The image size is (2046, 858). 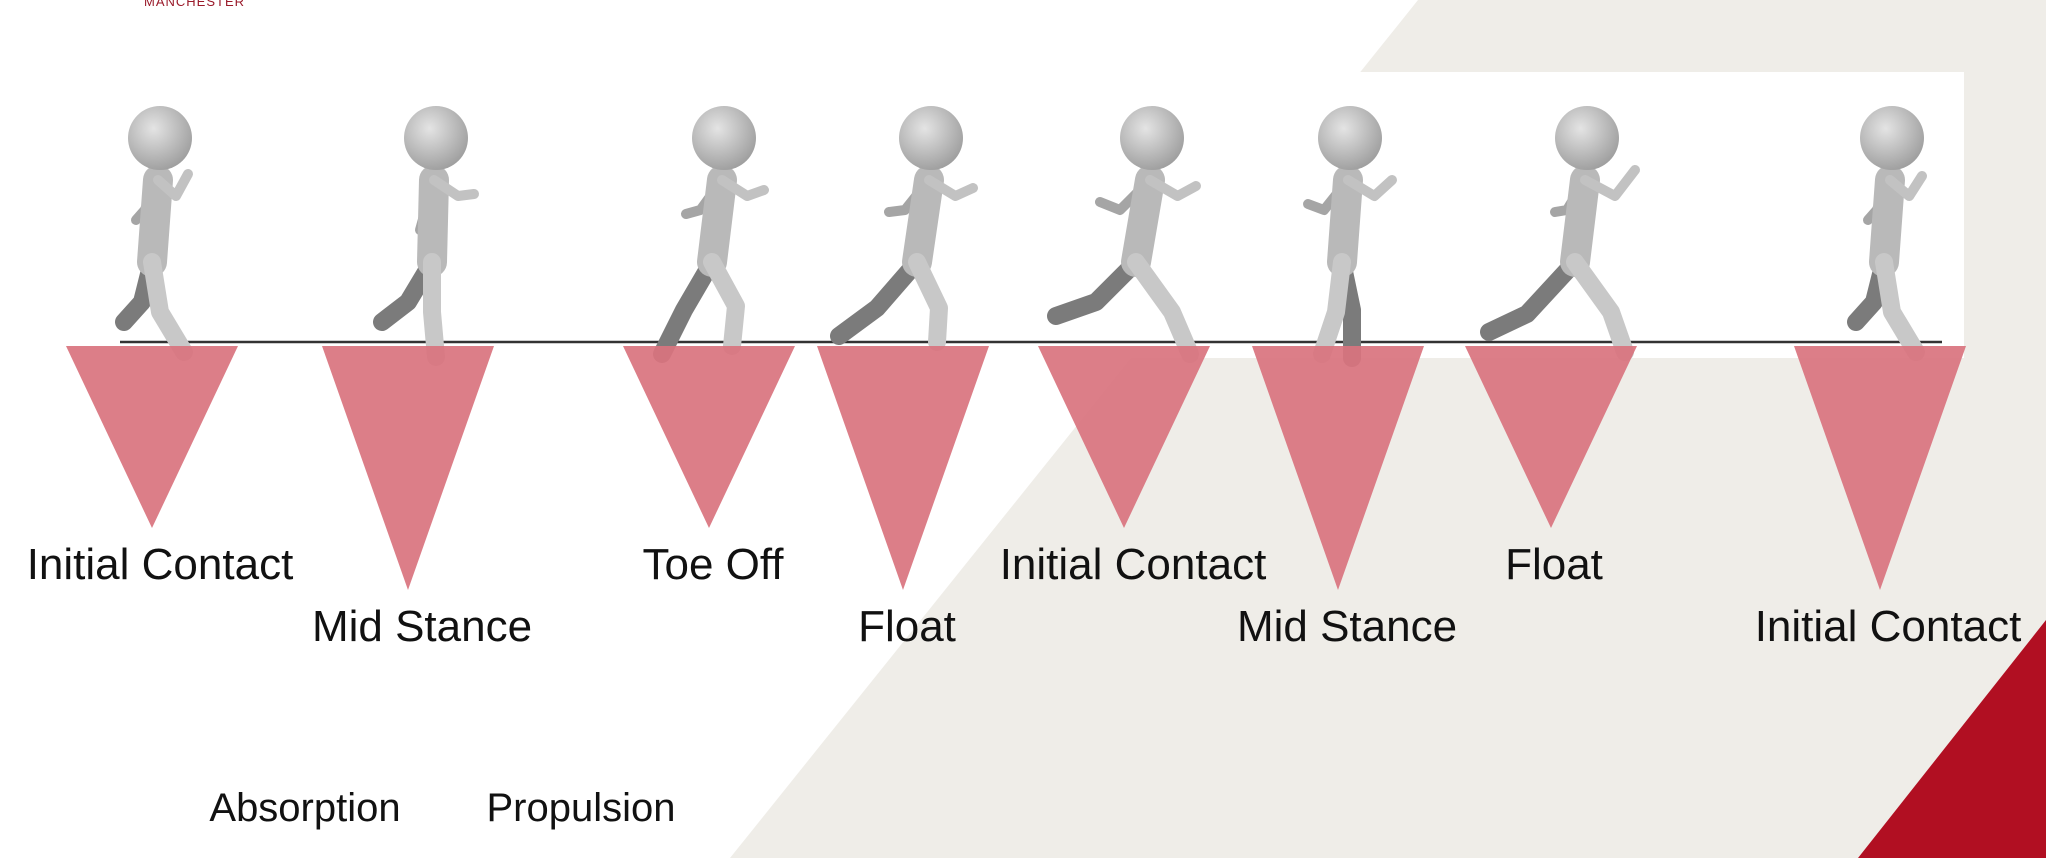 I want to click on phase-label-mid-stance-2: Mid Stance, so click(x=1347, y=626).